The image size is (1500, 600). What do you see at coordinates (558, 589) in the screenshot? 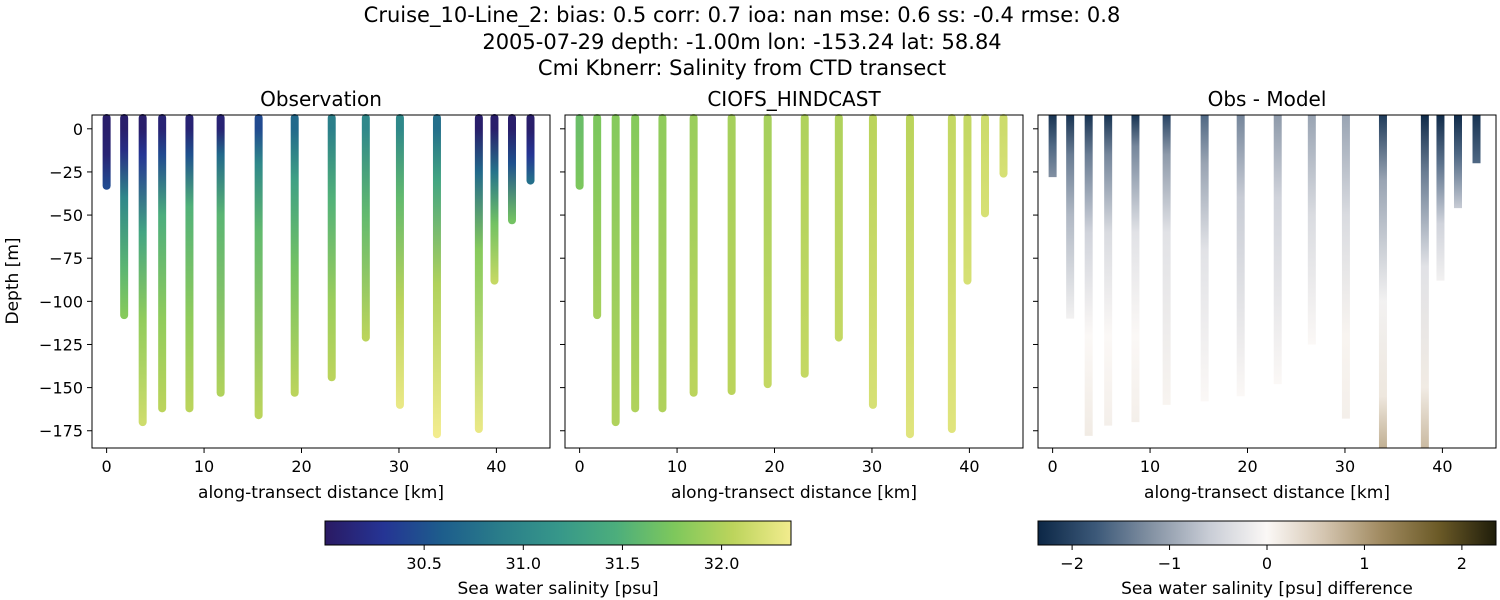
I see `salinity-colorbar-label: Sea water salinity [psu]` at bounding box center [558, 589].